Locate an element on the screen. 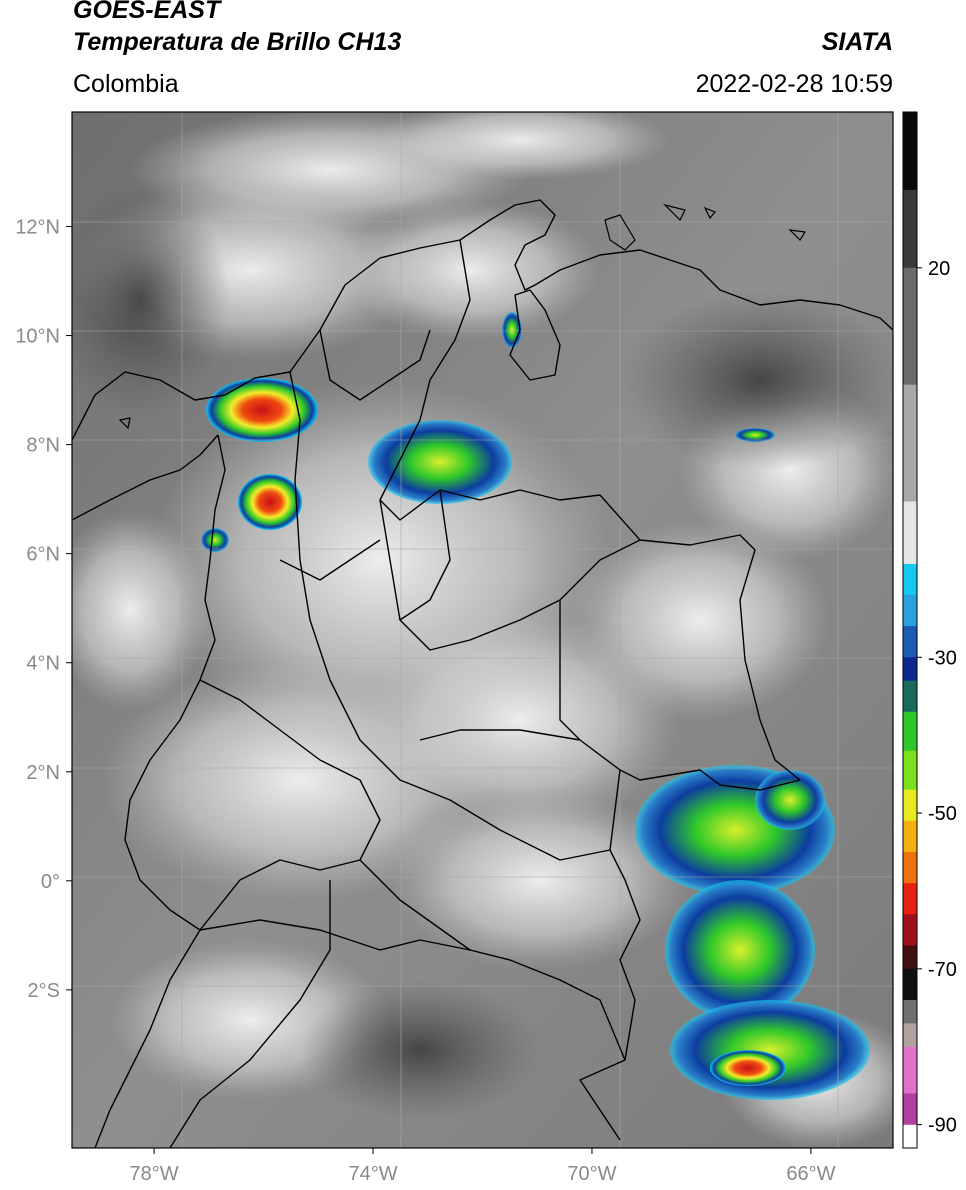  colorbar-tick-label: 20 is located at coordinates (939, 269).